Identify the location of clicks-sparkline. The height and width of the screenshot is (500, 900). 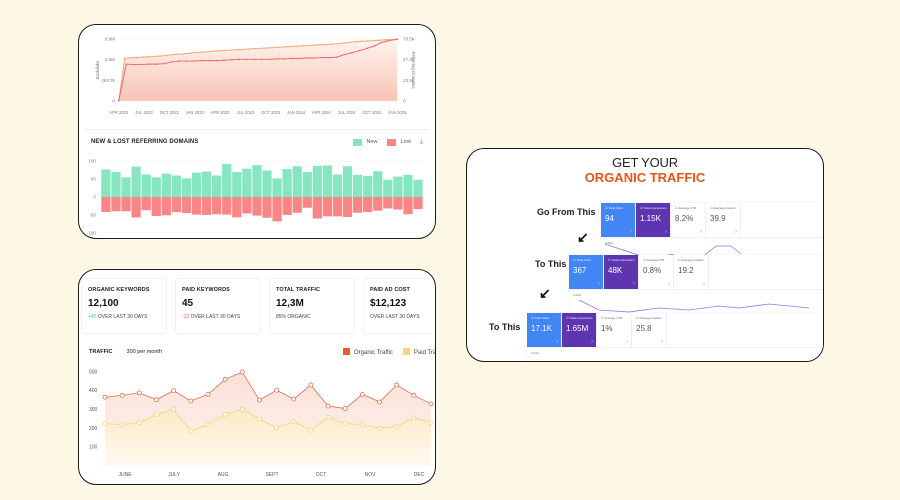
(675, 355).